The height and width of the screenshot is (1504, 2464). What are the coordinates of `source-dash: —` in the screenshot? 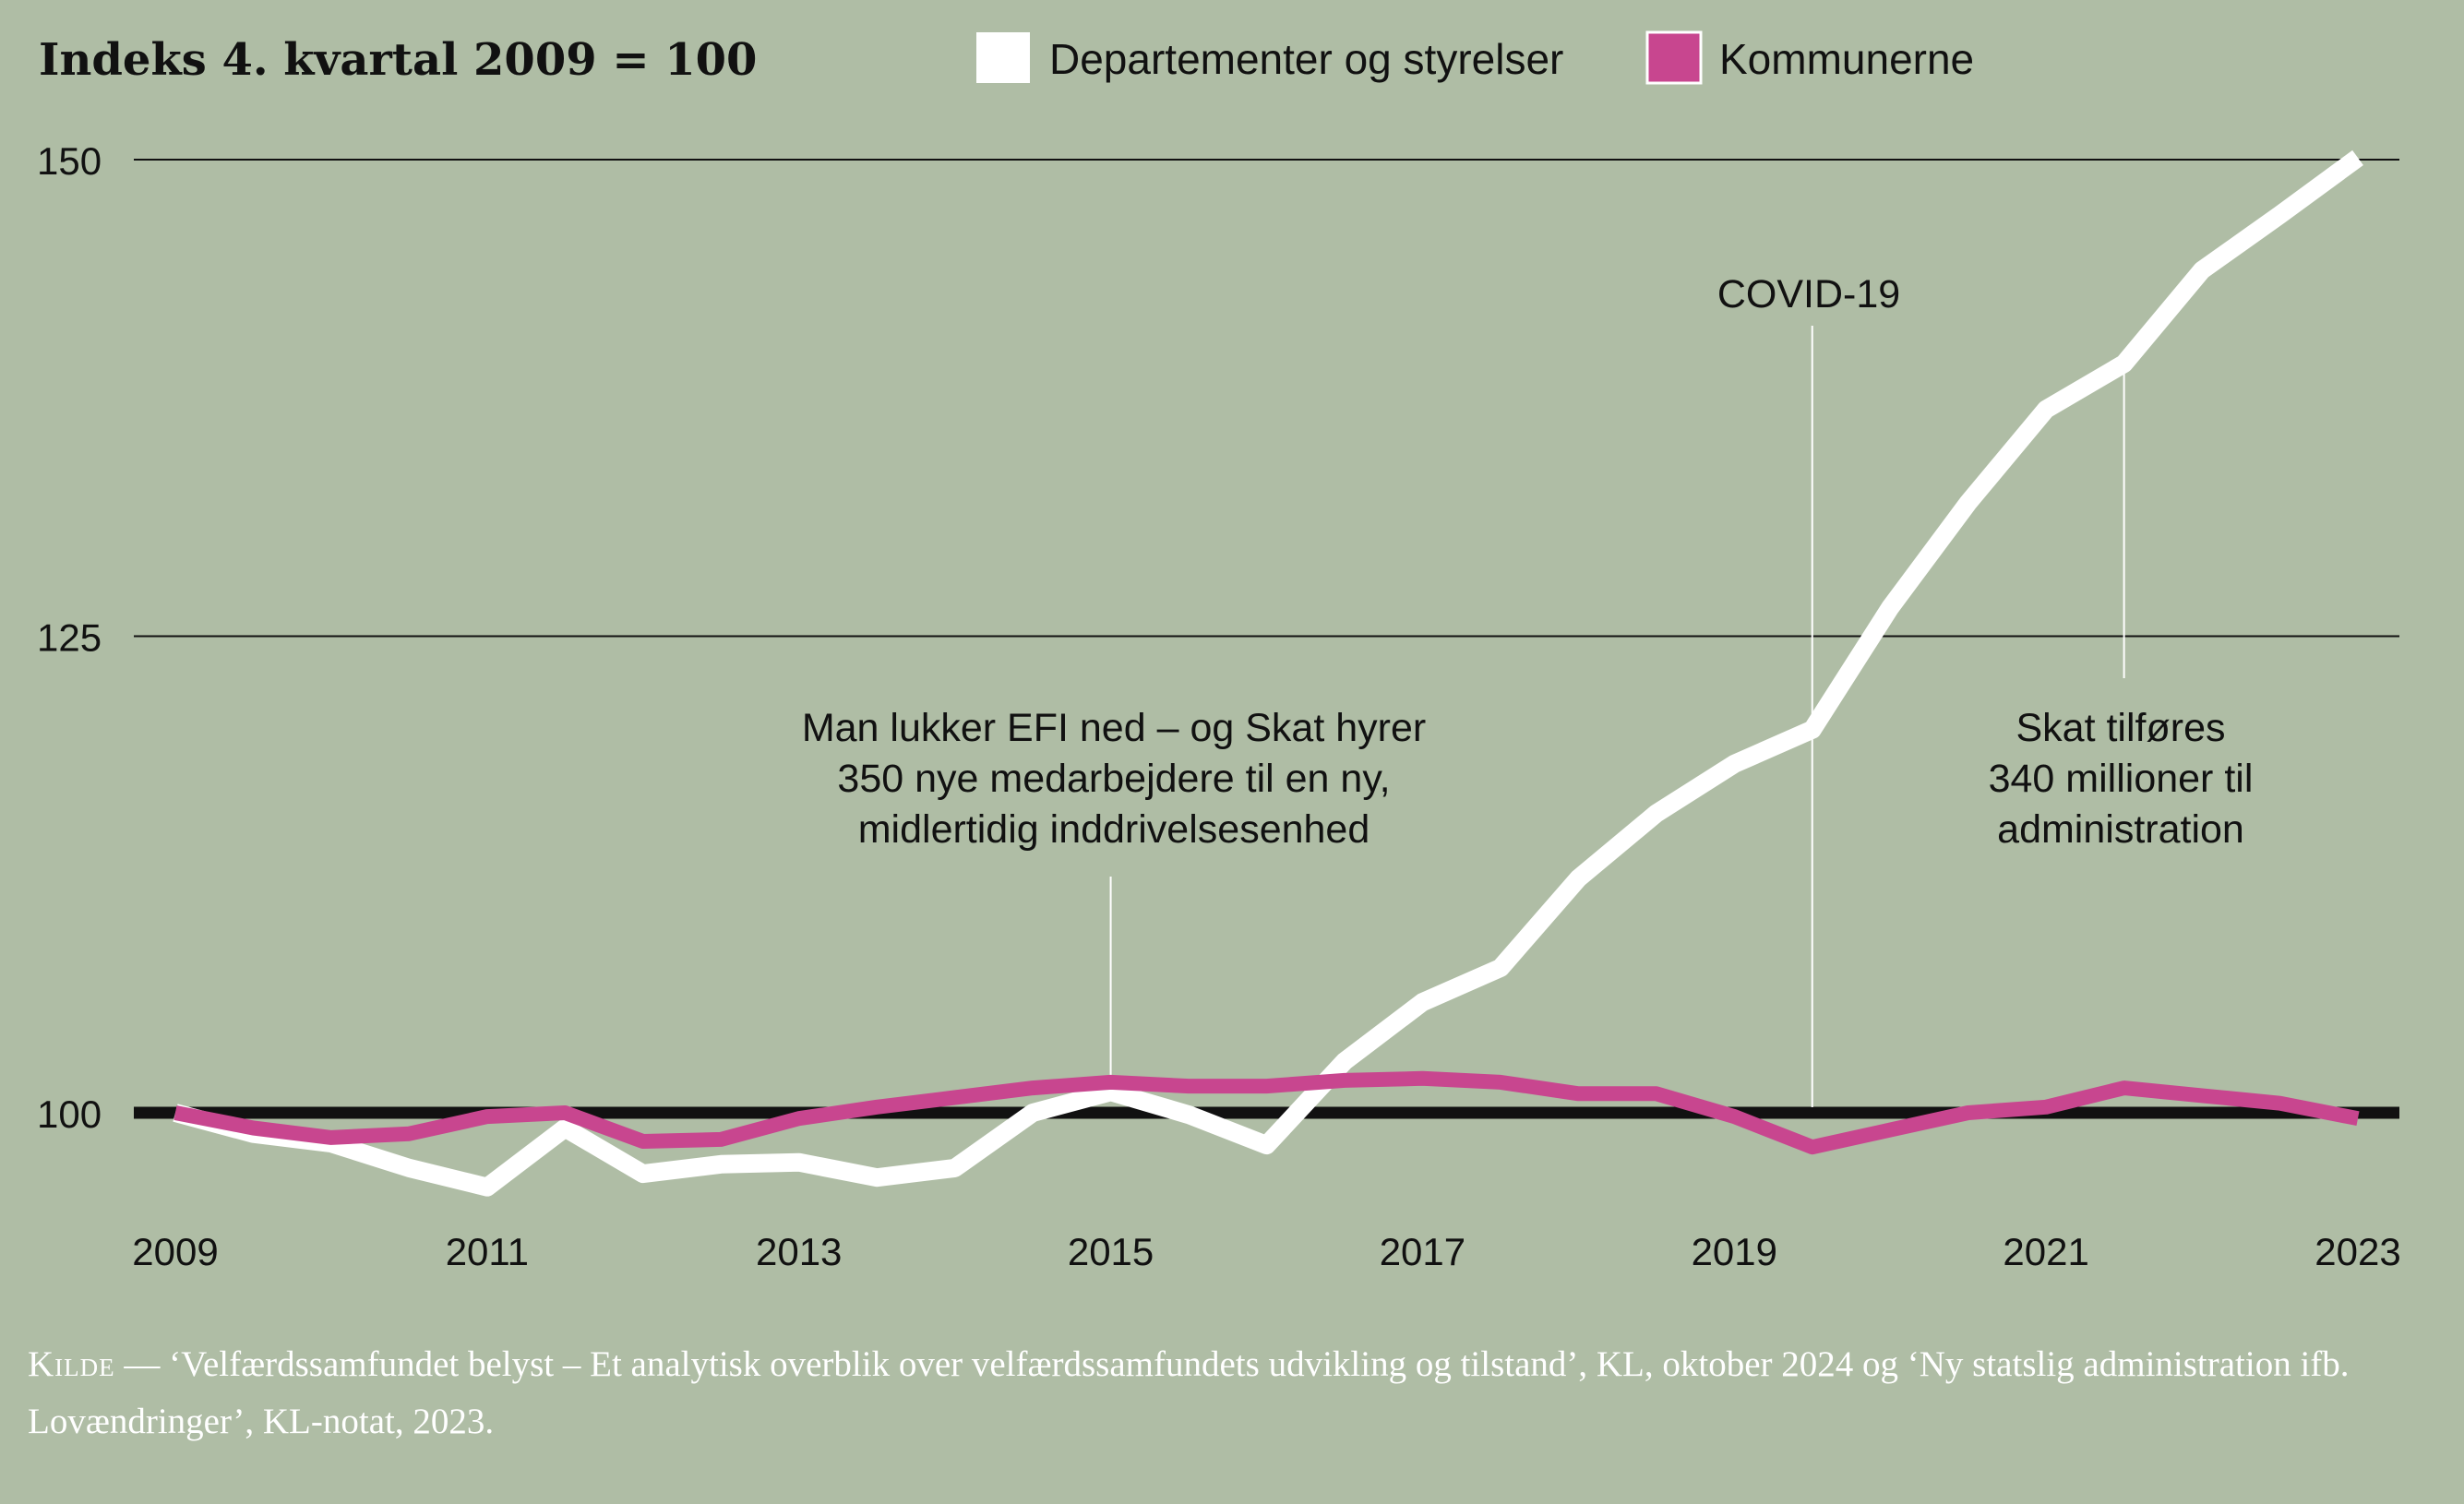 It's located at (142, 1364).